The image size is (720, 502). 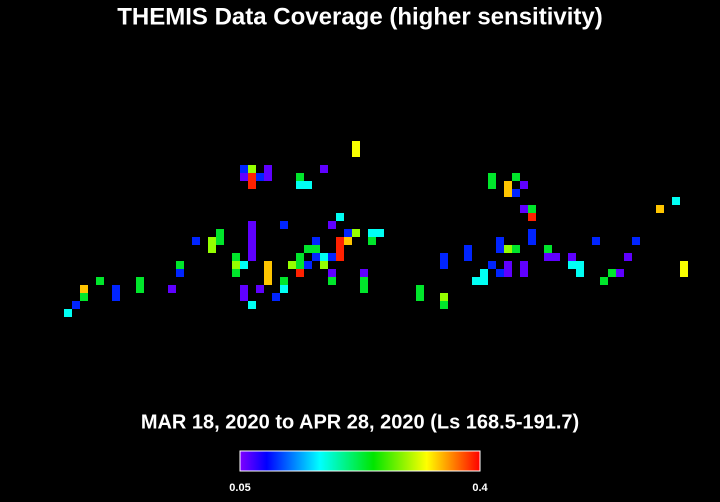 I want to click on colorbar-tick-label: 0.05, so click(x=239, y=488).